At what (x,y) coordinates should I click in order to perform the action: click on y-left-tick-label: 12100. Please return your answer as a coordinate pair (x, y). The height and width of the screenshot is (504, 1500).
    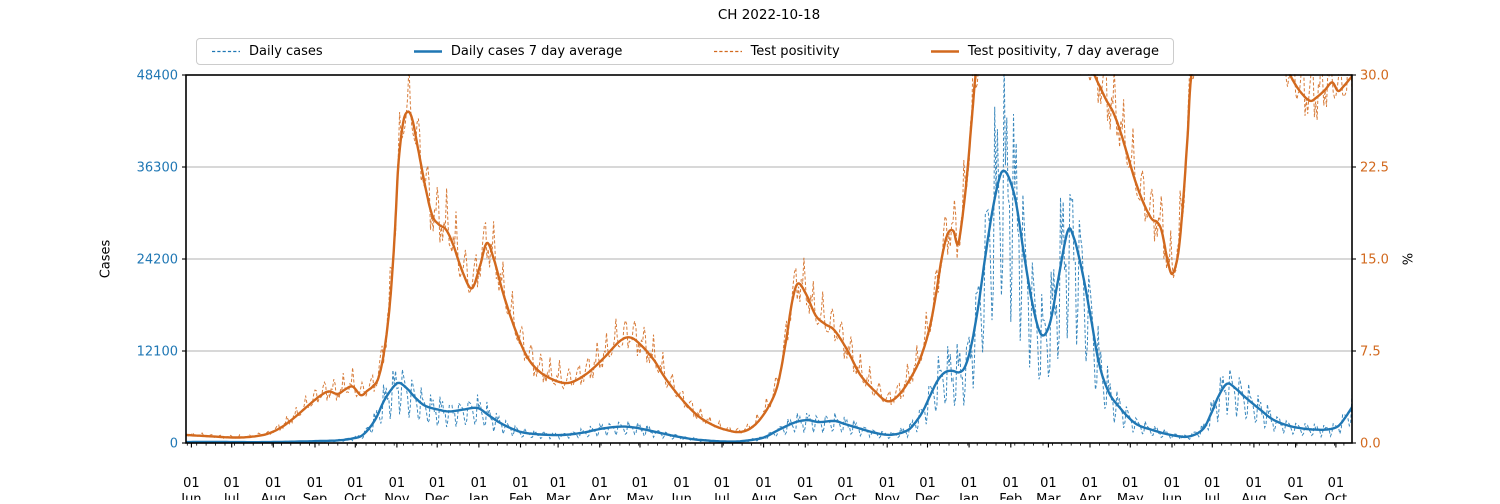
    Looking at the image, I should click on (157, 352).